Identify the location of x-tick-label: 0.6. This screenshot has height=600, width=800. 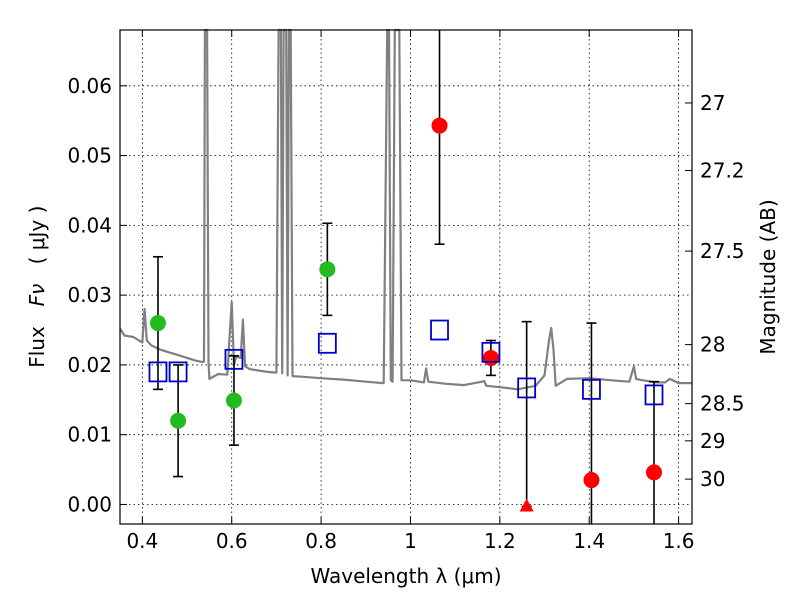
(232, 541).